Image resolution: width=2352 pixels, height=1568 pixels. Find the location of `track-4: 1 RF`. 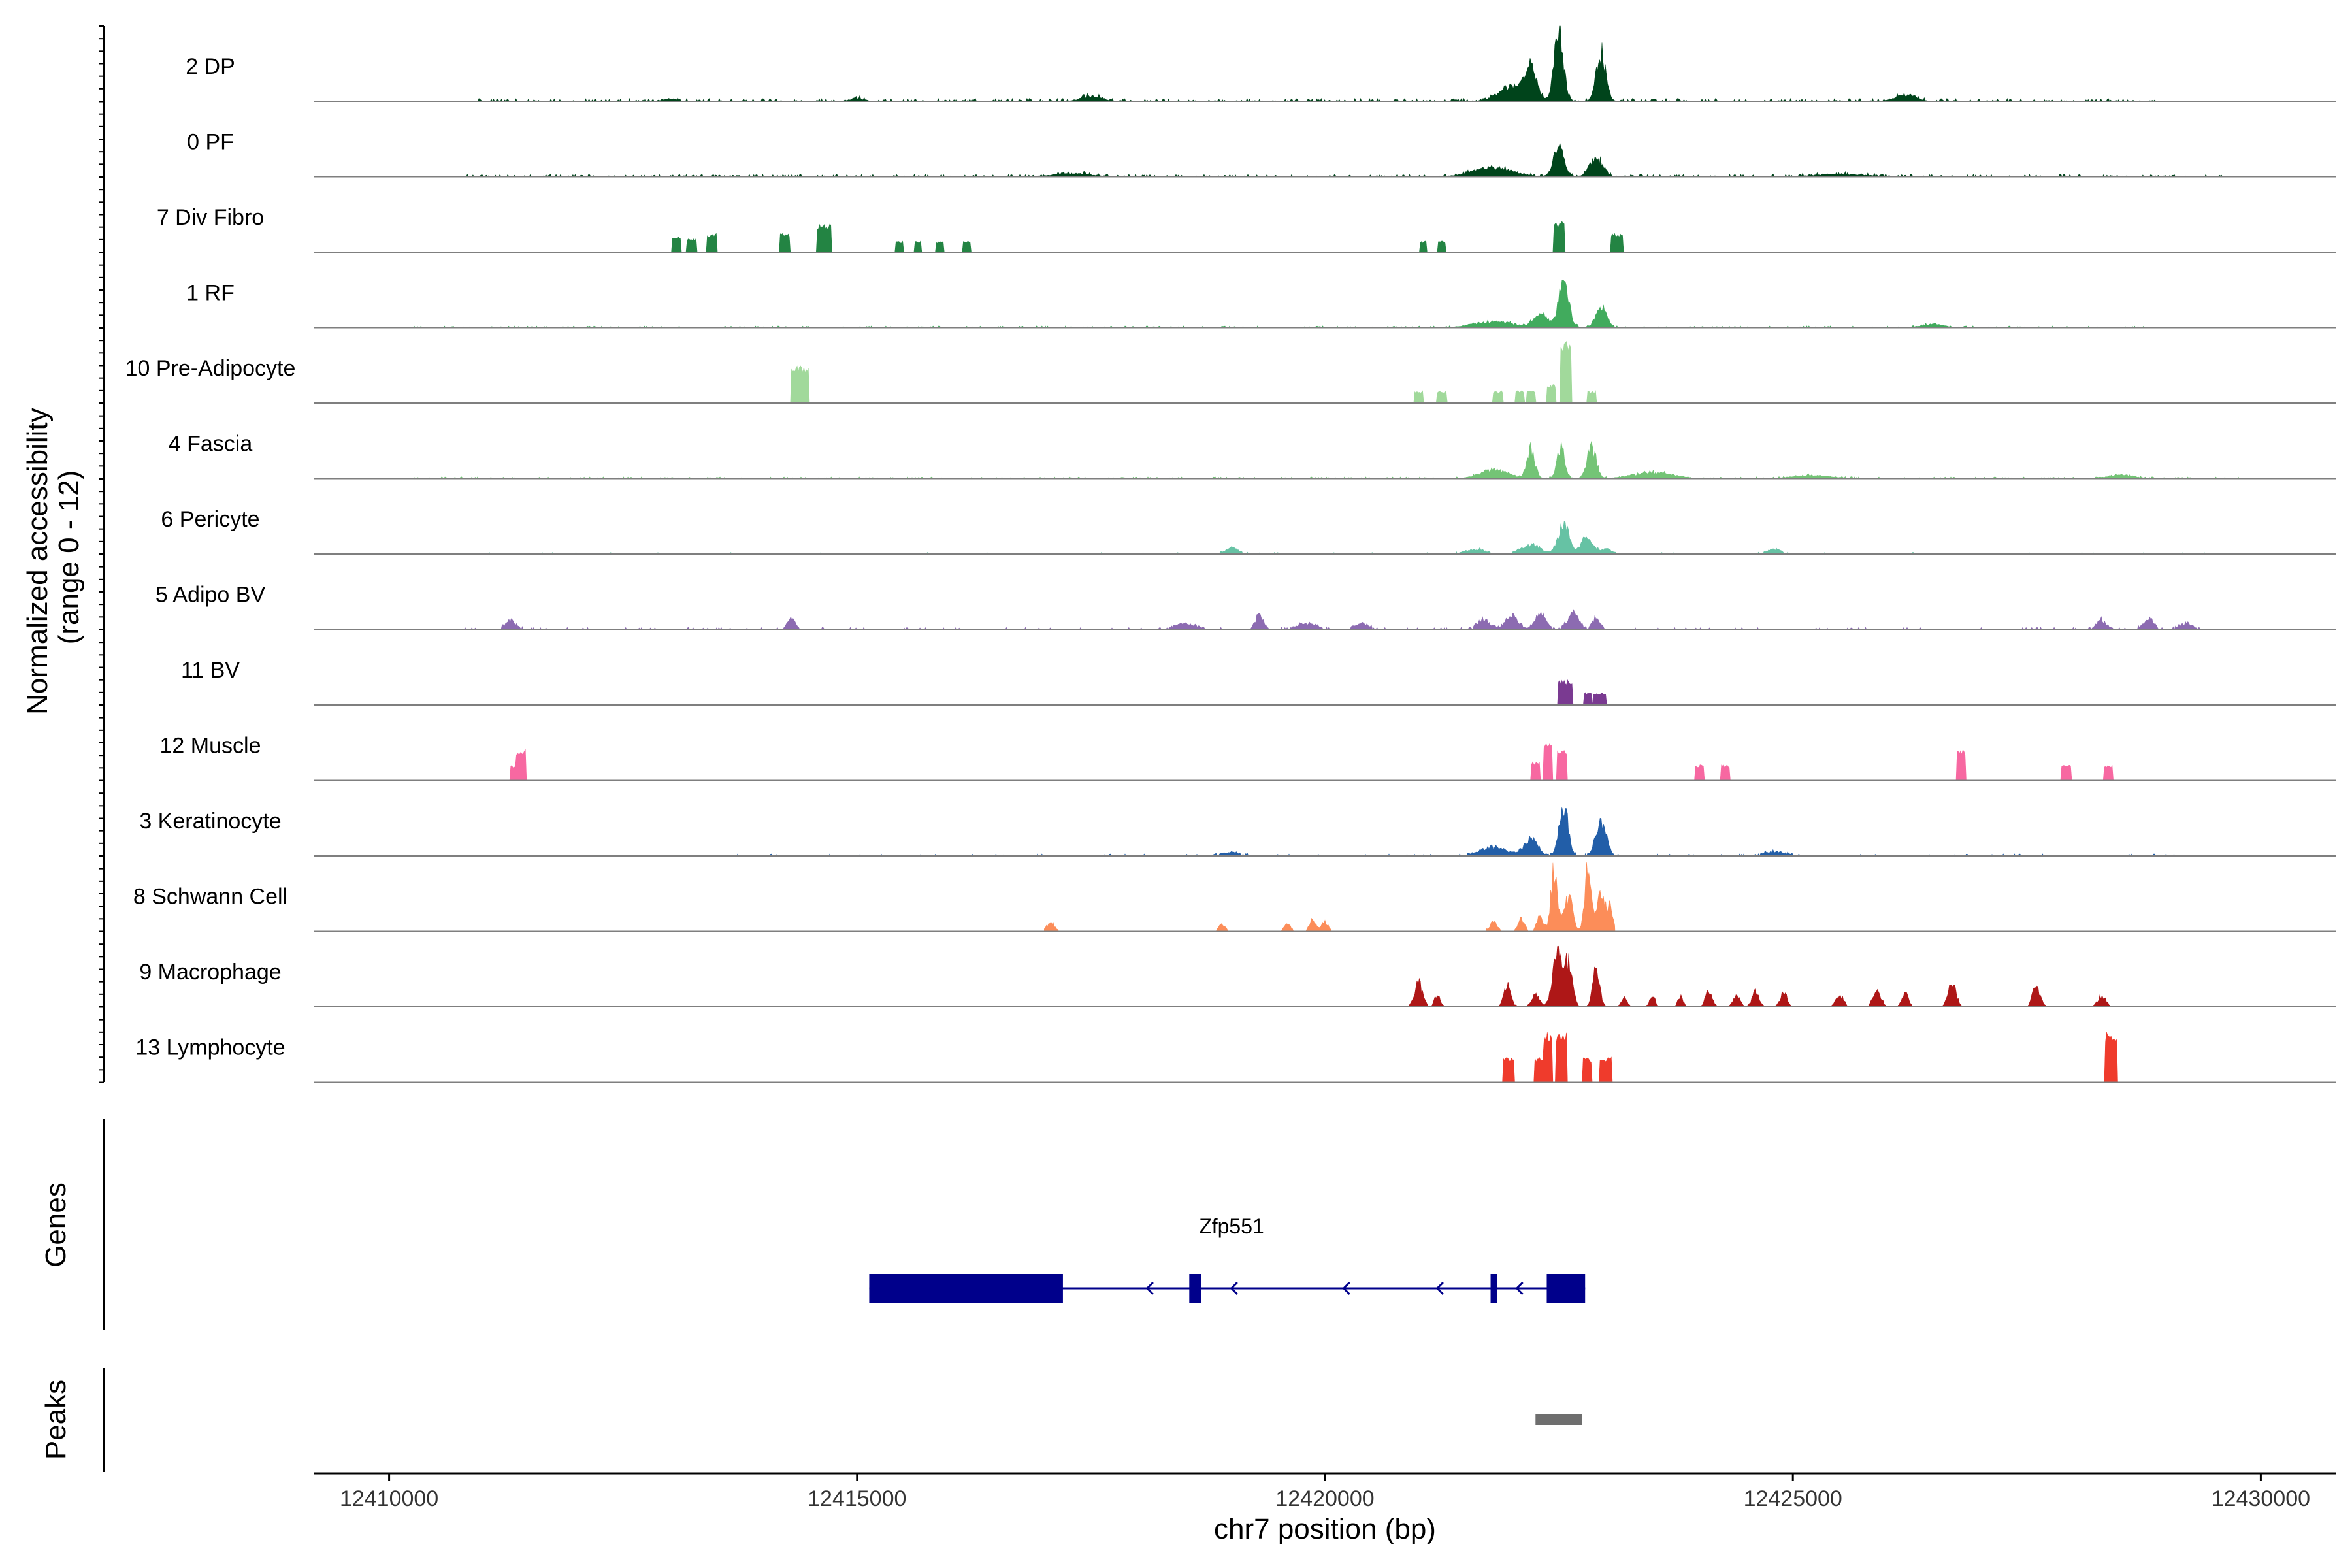

track-4: 1 RF is located at coordinates (1261, 304).